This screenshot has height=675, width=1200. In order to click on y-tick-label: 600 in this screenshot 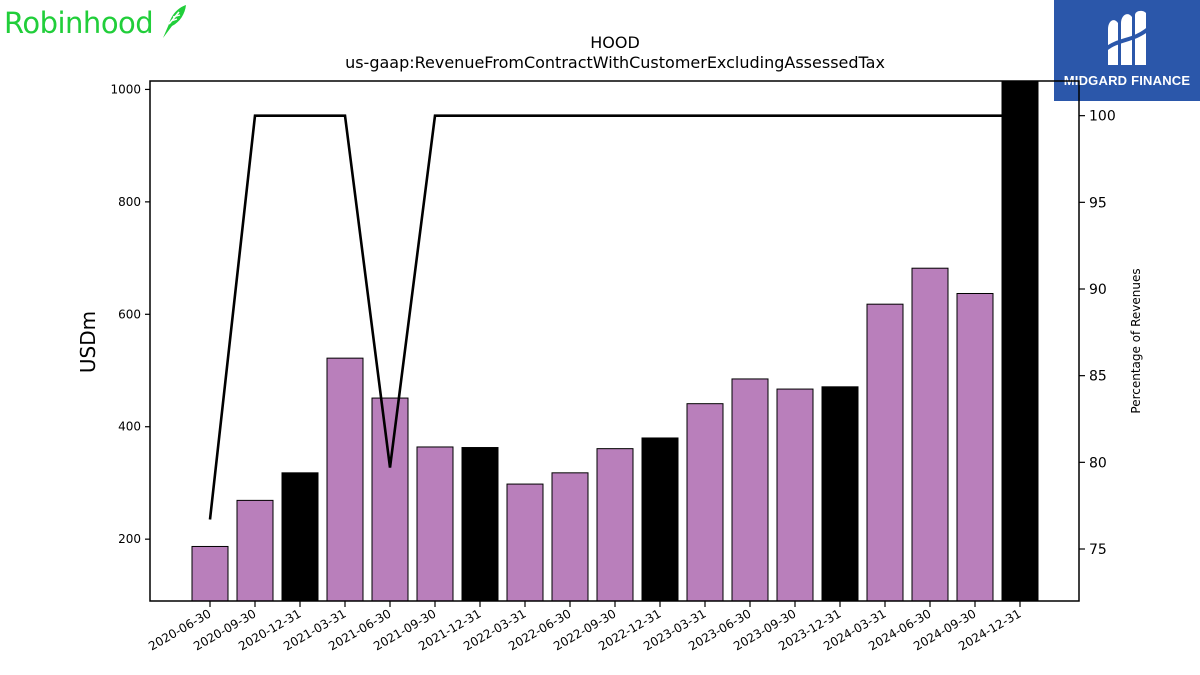, I will do `click(129, 314)`.